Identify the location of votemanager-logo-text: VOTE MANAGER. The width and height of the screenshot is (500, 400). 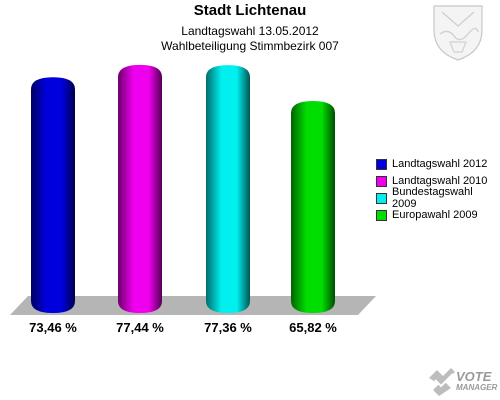
(476, 381).